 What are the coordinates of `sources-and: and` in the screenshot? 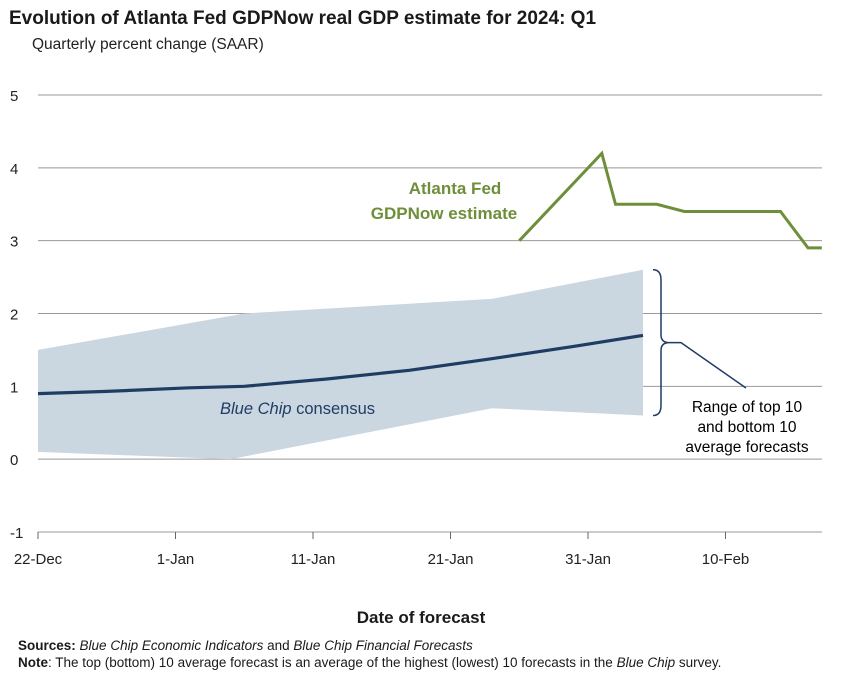 It's located at (278, 645).